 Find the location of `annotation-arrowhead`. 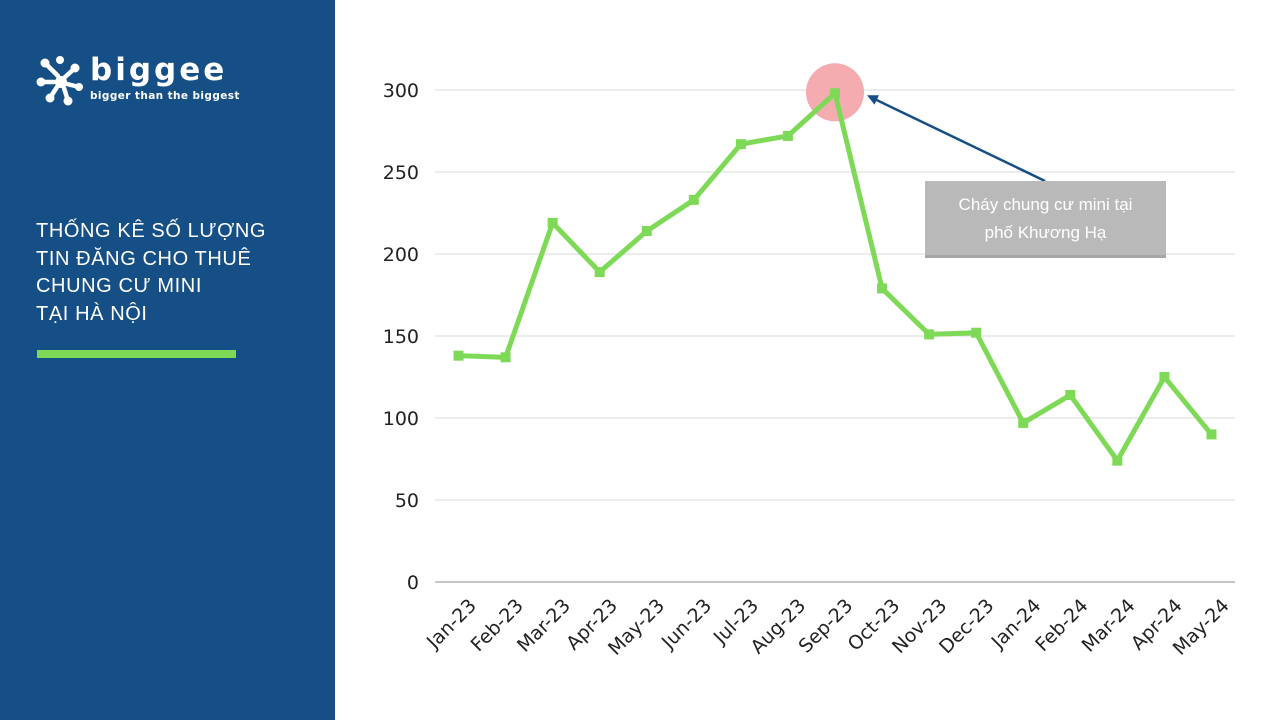

annotation-arrowhead is located at coordinates (873, 100).